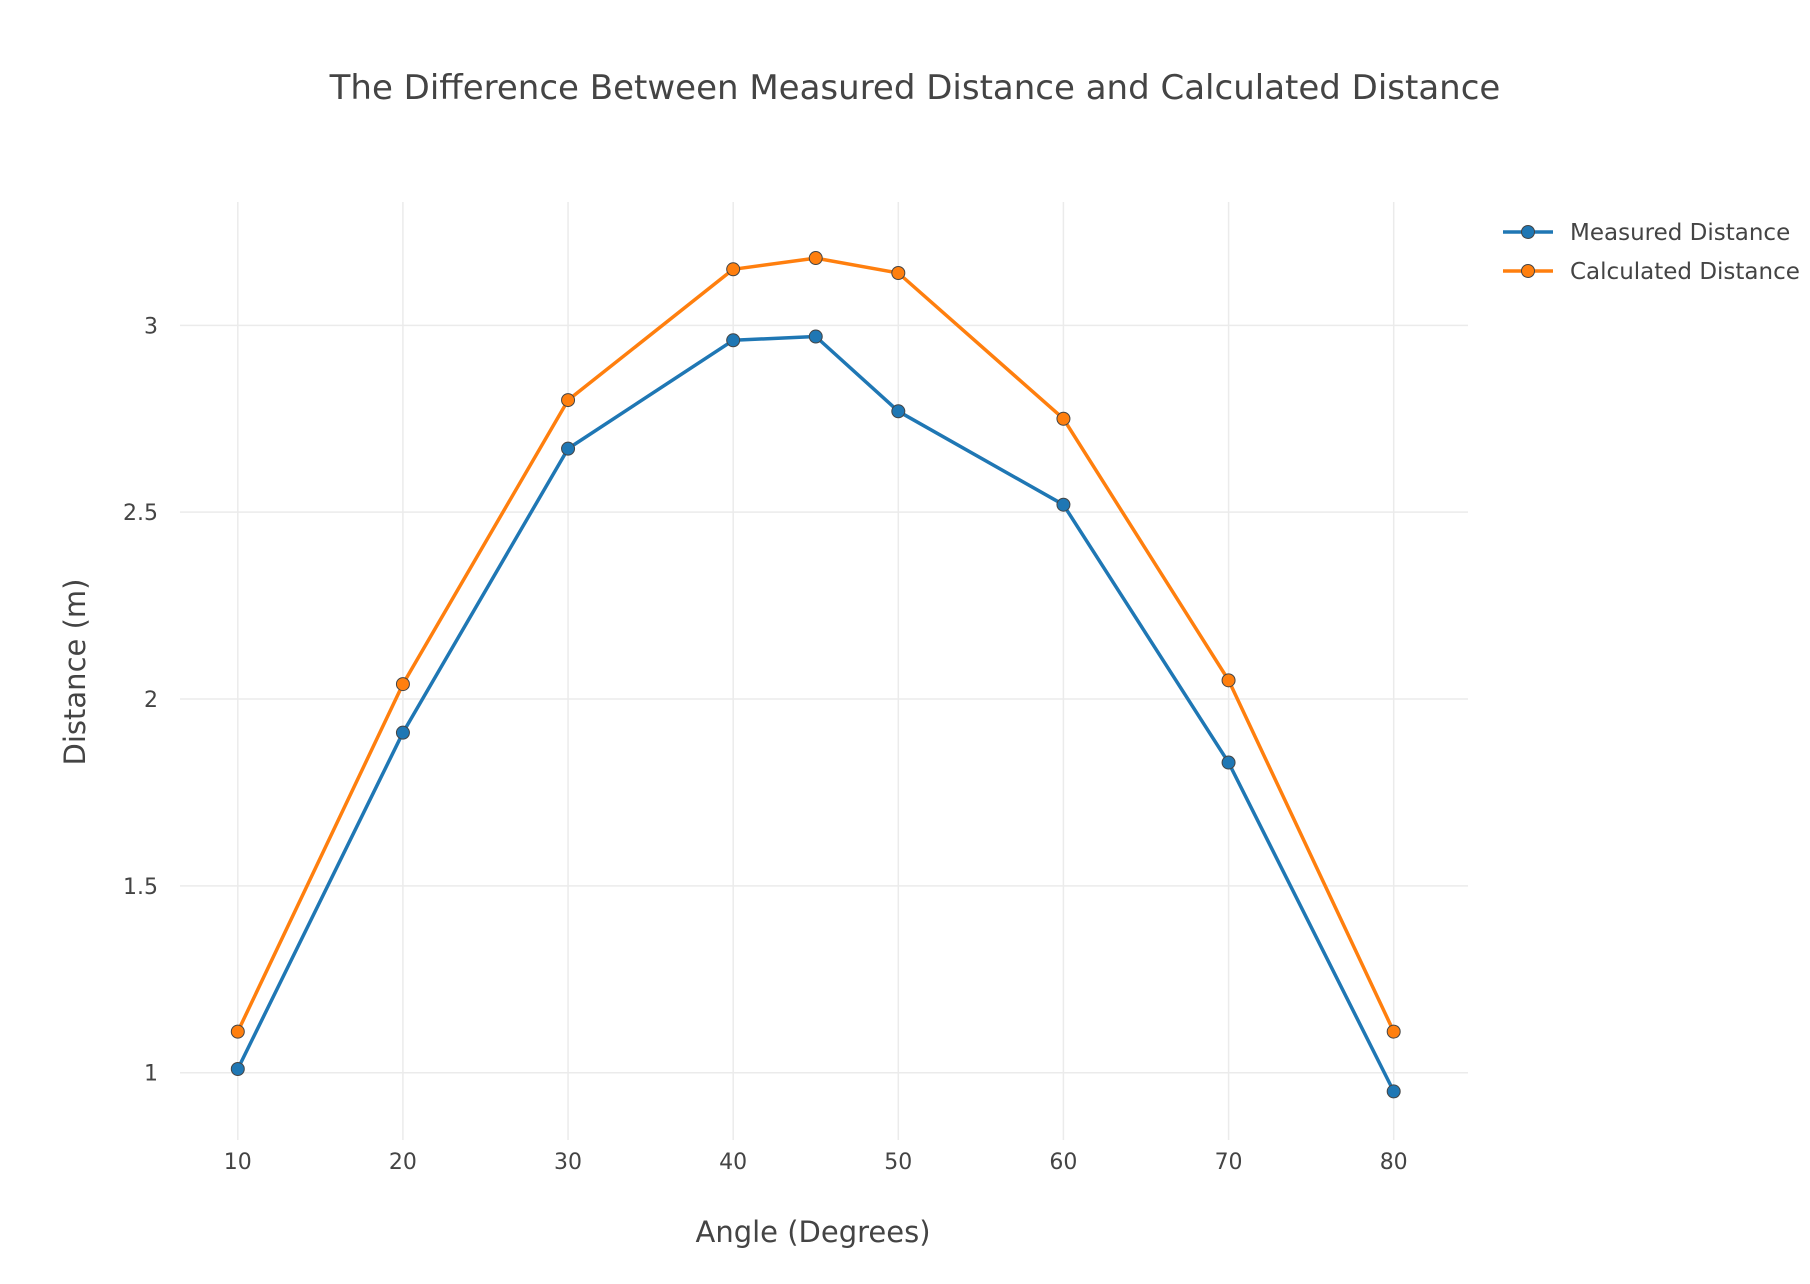  I want to click on y-axis-title: Distance (m), so click(75, 672).